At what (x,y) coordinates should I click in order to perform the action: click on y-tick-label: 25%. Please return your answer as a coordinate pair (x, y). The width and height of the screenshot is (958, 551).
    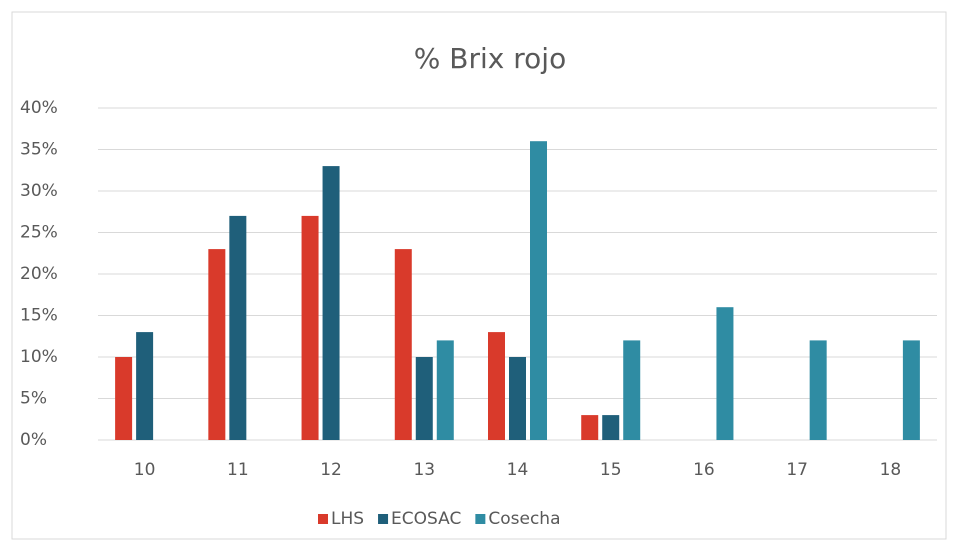
    Looking at the image, I should click on (39, 233).